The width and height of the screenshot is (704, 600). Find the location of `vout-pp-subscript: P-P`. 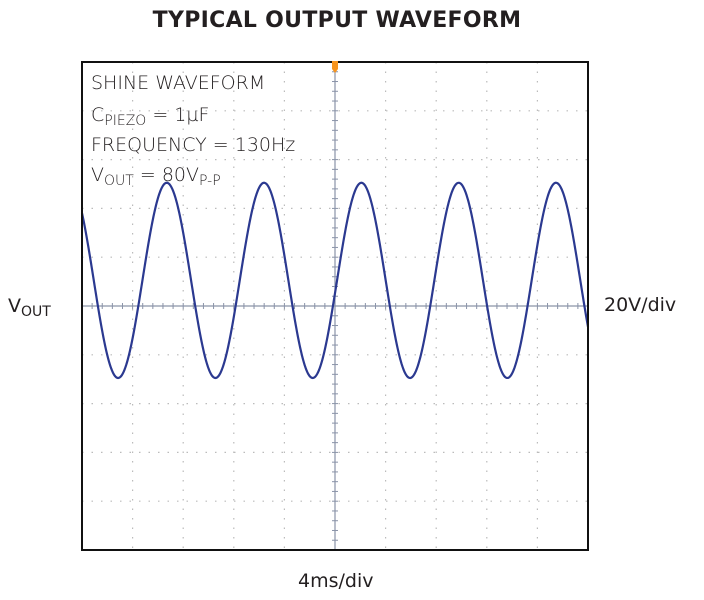

vout-pp-subscript: P-P is located at coordinates (210, 181).